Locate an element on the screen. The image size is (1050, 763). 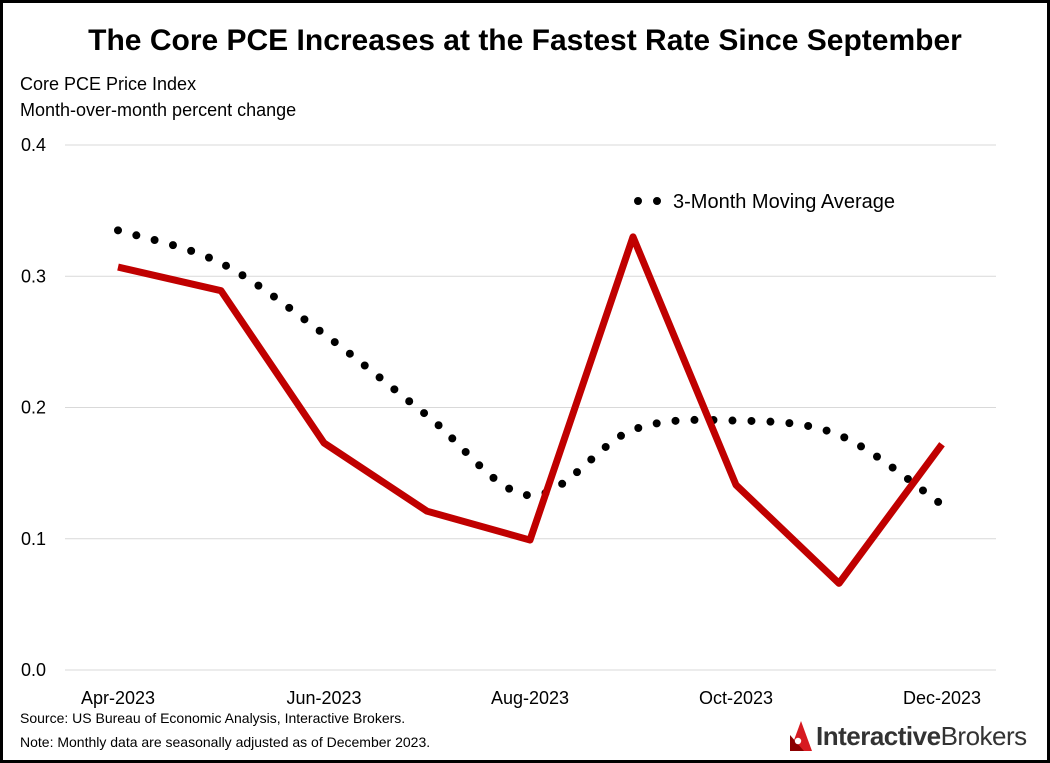
x-tick-label: Aug-2023 is located at coordinates (530, 698).